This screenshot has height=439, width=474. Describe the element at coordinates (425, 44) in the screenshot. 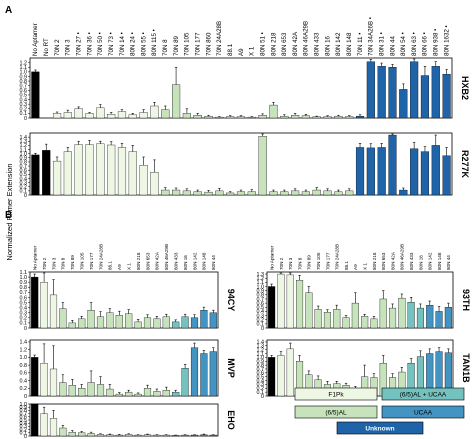

I see `category-label: 80N 66 •` at that location.